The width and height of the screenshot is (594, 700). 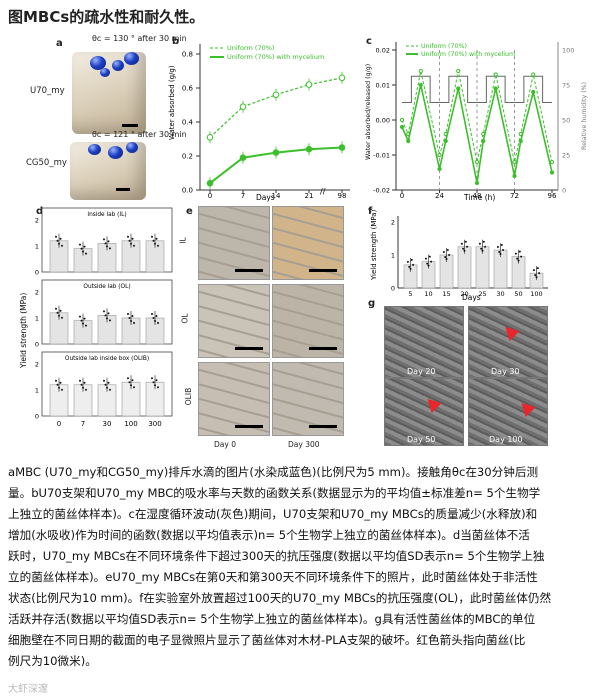 What do you see at coordinates (568, 51) in the screenshot?
I see `y2-tick-label: 100` at bounding box center [568, 51].